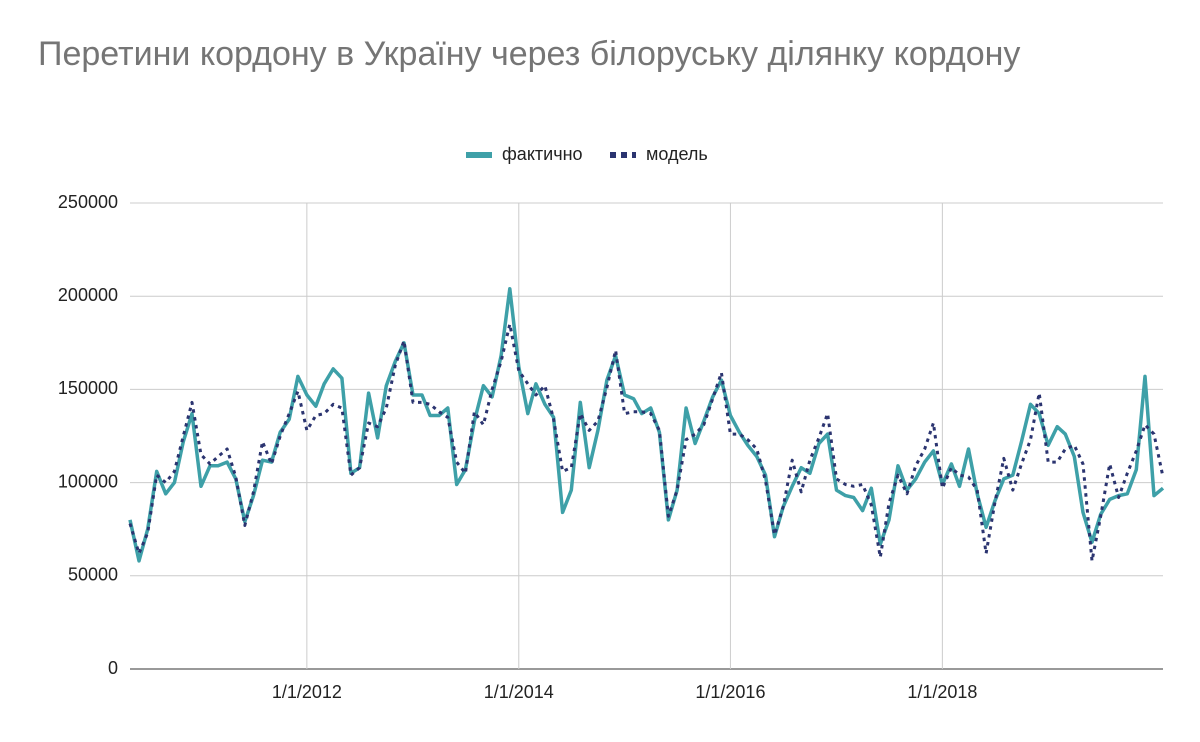 The height and width of the screenshot is (742, 1200). What do you see at coordinates (88, 388) in the screenshot?
I see `y-tick-label: 150000` at bounding box center [88, 388].